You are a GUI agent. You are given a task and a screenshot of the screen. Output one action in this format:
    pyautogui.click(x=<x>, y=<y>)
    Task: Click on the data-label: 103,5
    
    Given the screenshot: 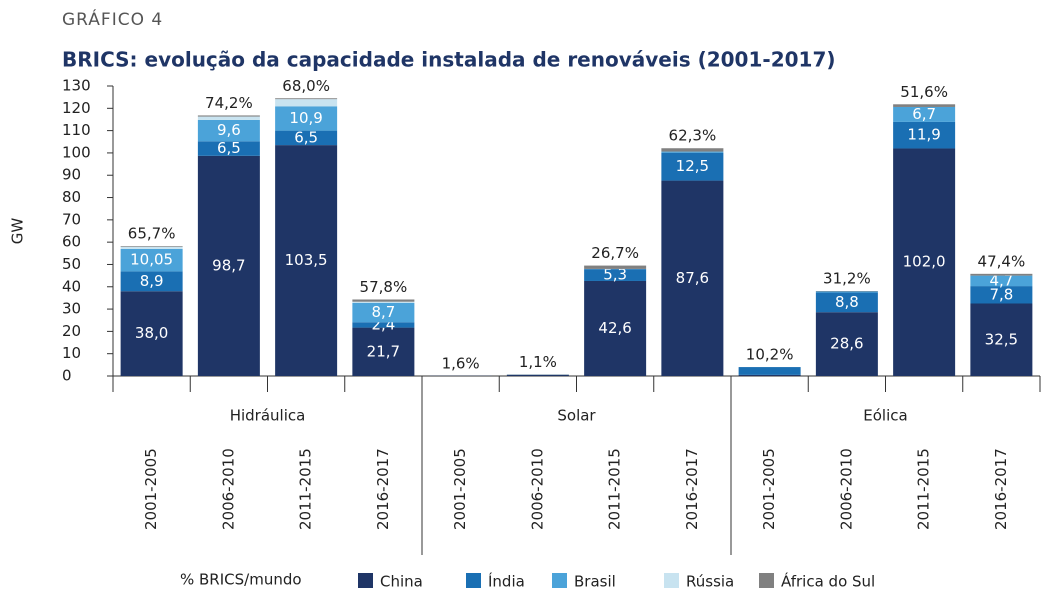 What is the action you would take?
    pyautogui.click(x=306, y=260)
    